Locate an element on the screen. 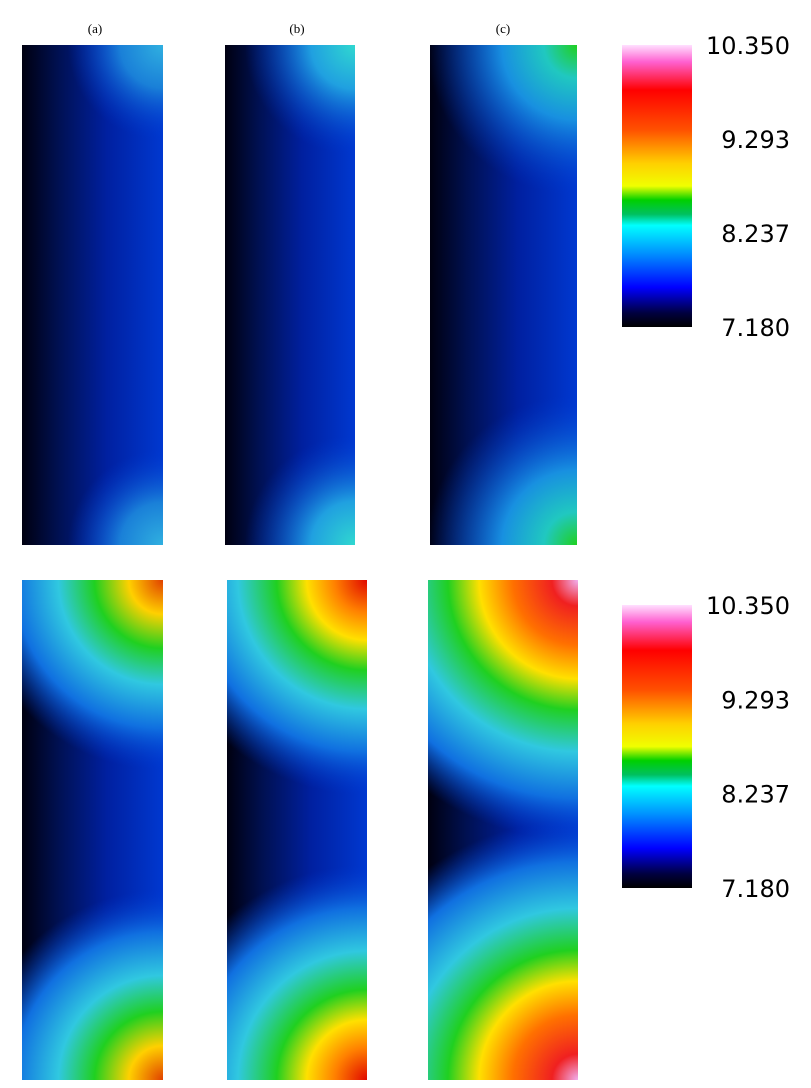 Image resolution: width=811 pixels, height=1088 pixels. panel-label: (a) is located at coordinates (95, 28).